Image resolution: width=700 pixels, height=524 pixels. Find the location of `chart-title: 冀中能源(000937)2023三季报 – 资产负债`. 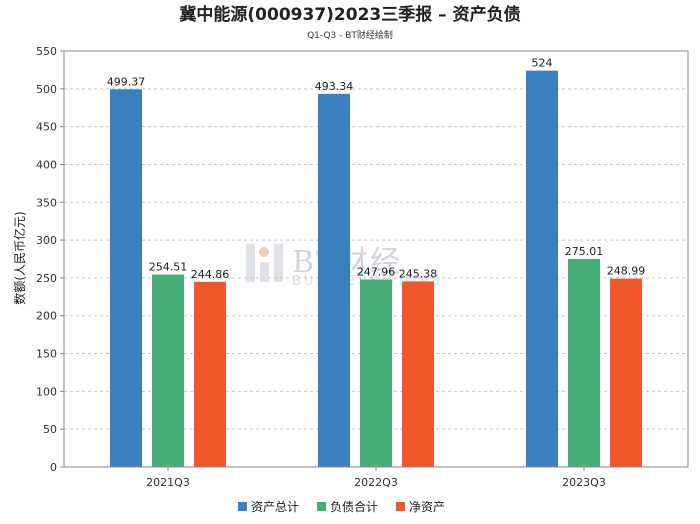

chart-title: 冀中能源(000937)2023三季报 – 资产负债 is located at coordinates (349, 14).